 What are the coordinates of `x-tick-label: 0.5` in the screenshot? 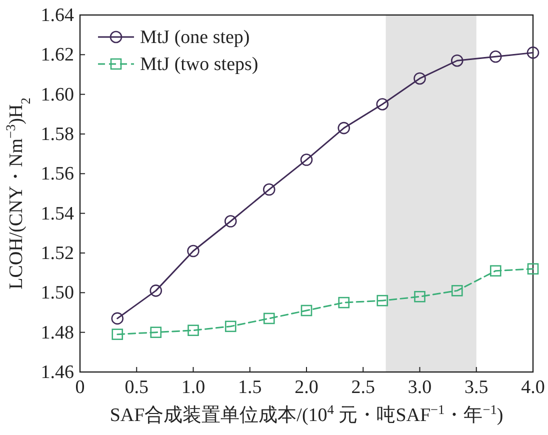 It's located at (136, 387).